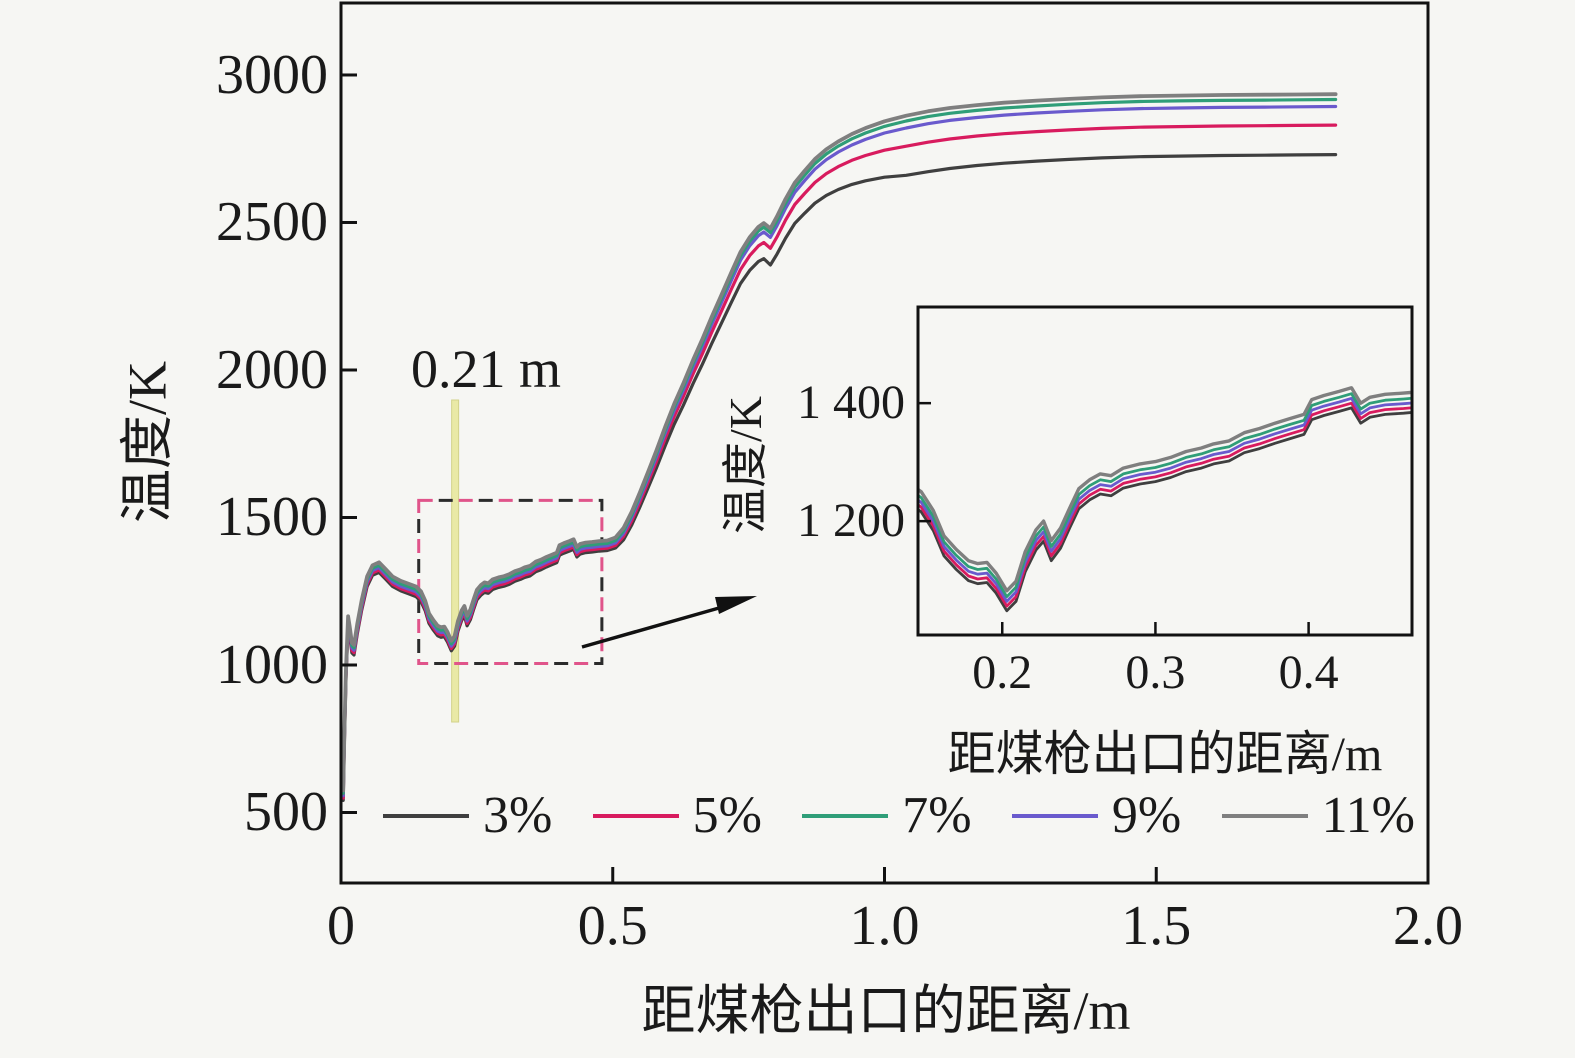  Describe the element at coordinates (635, 816) in the screenshot. I see `legend-swatch-5%` at that location.